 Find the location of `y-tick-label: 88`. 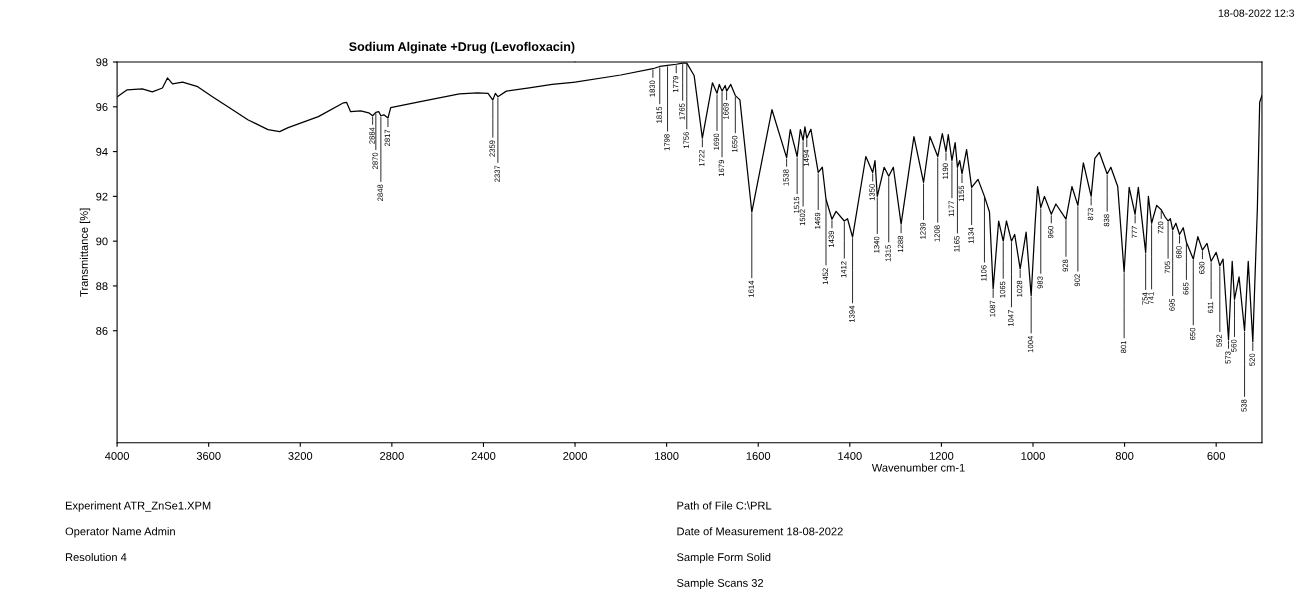

y-tick-label: 88 is located at coordinates (102, 286).